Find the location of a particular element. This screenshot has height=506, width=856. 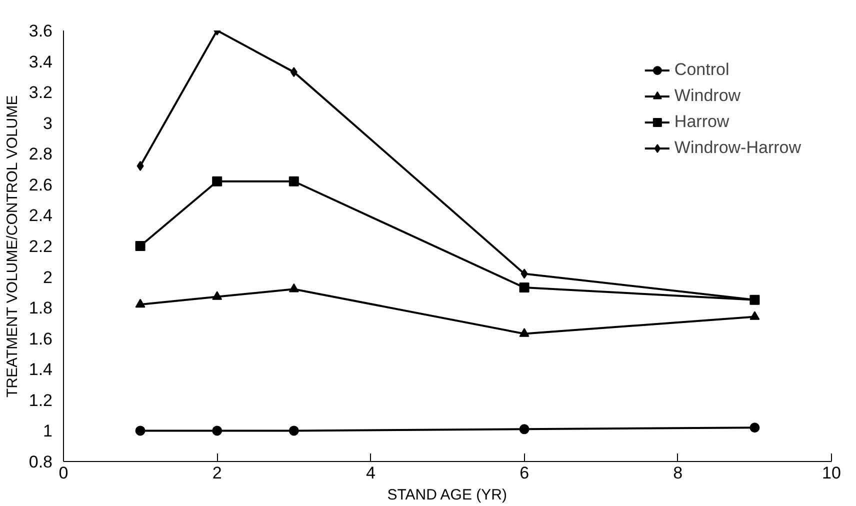

x-tick-label: 0 is located at coordinates (63, 473).